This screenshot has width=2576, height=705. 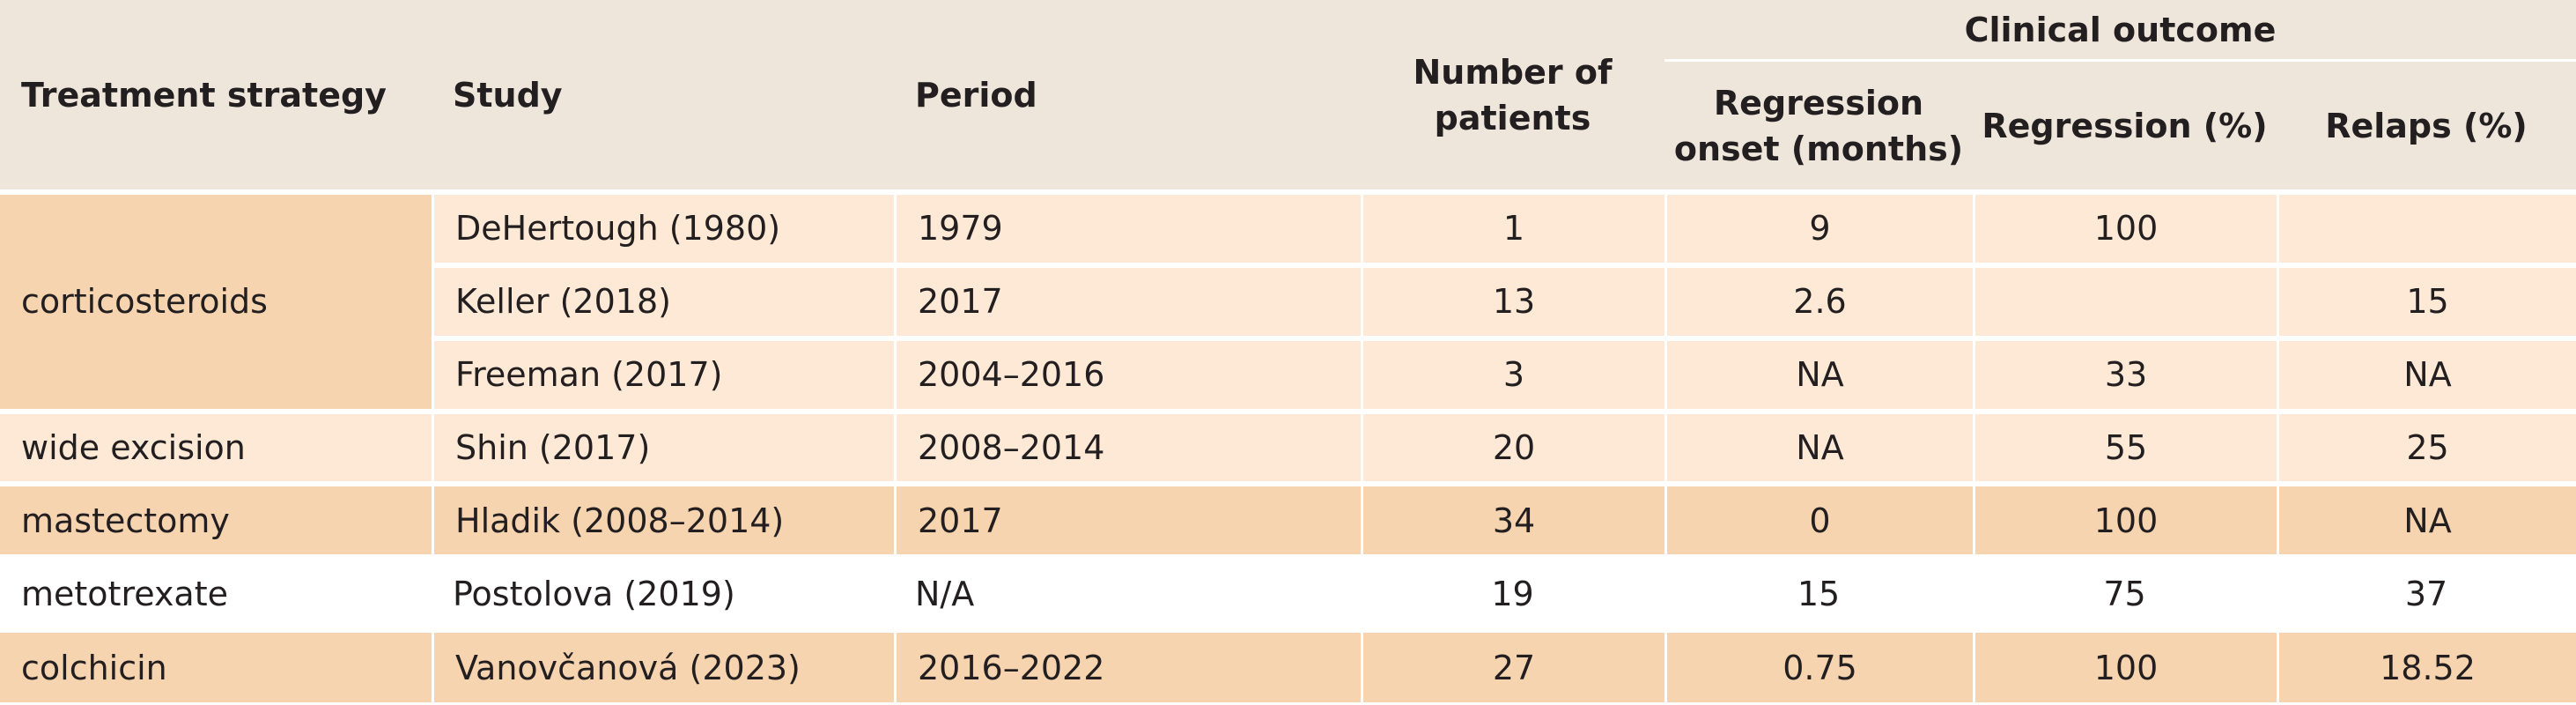 I want to click on table-row: Keller (2018) 2017 13 2.6 15, so click(x=1288, y=301).